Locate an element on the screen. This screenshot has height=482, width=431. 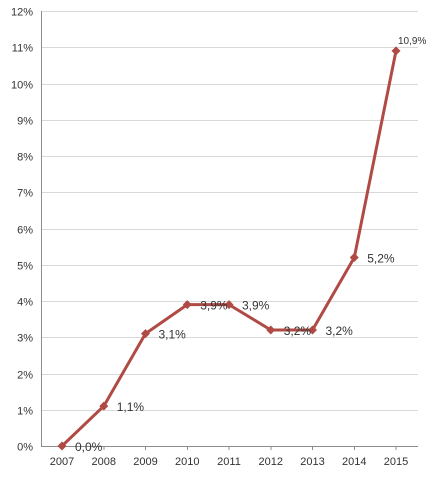
y-tick-label: 8% is located at coordinates (25, 158).